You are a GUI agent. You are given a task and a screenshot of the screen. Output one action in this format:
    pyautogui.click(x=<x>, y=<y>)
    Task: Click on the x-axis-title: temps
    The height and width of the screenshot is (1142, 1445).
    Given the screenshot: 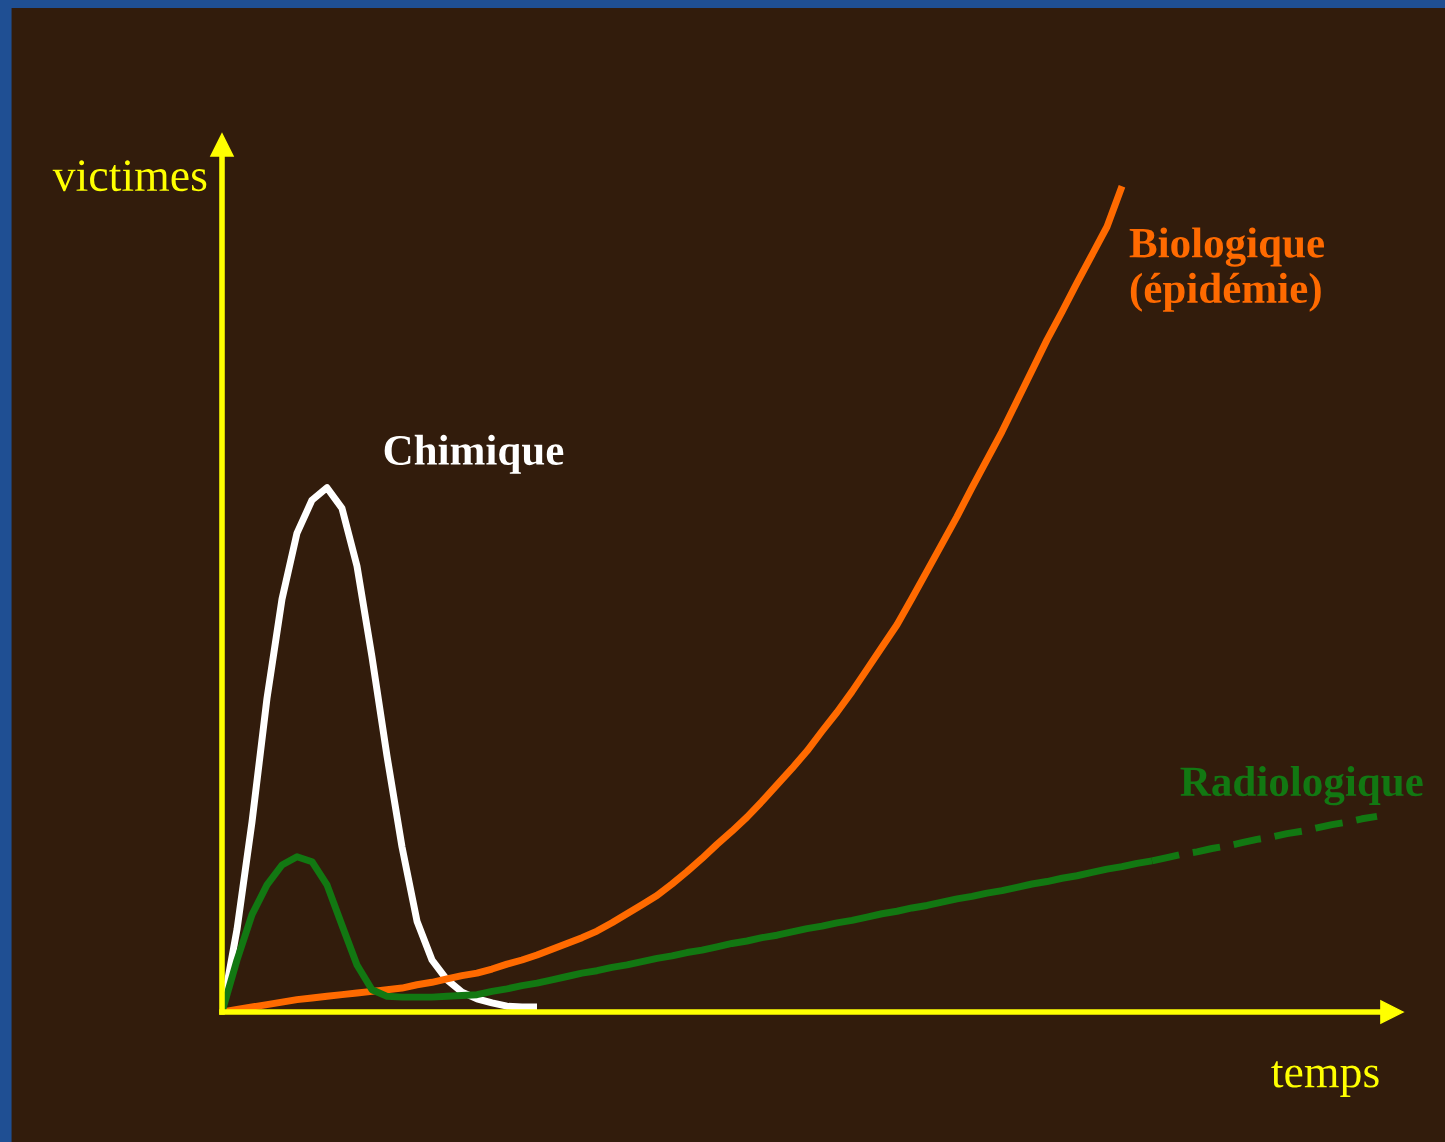 What is the action you would take?
    pyautogui.click(x=1325, y=1079)
    